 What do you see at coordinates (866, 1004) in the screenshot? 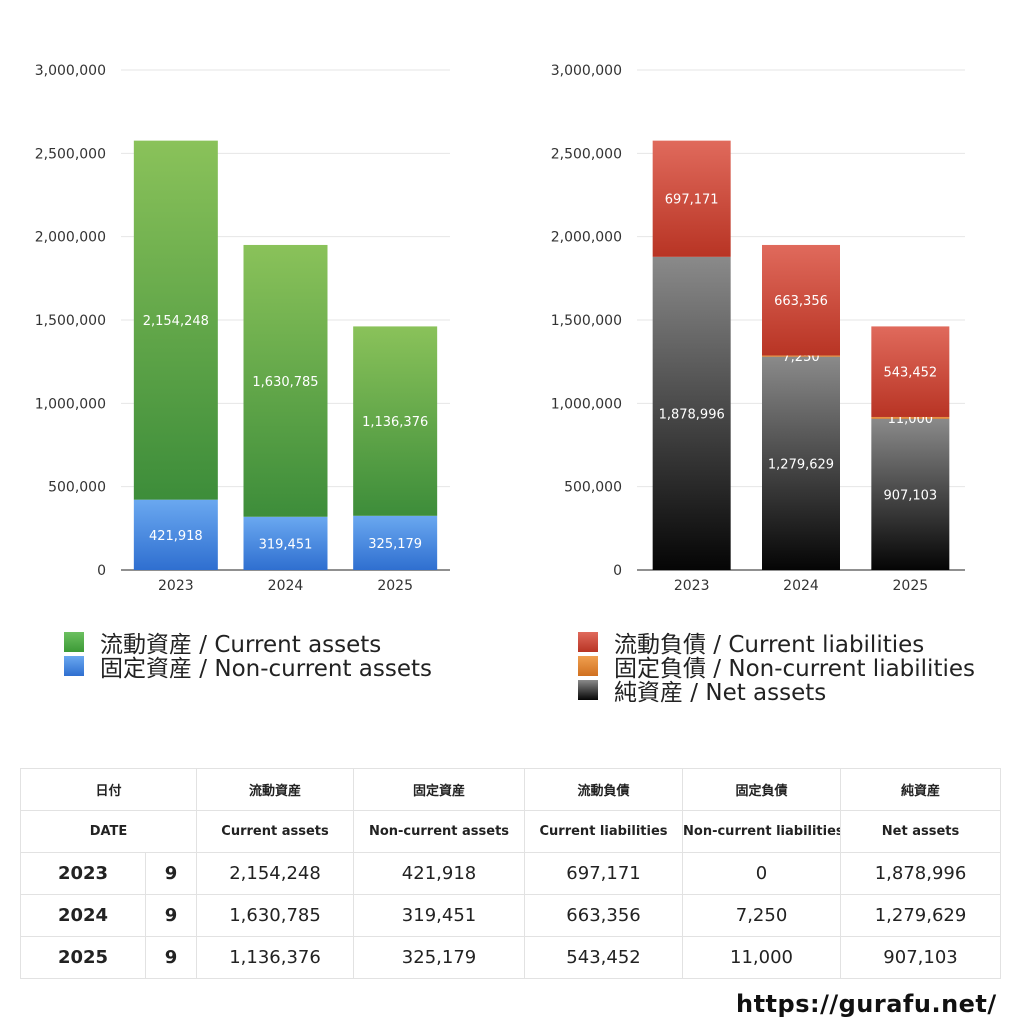
I see `site-url: https://gurafu.net/` at bounding box center [866, 1004].